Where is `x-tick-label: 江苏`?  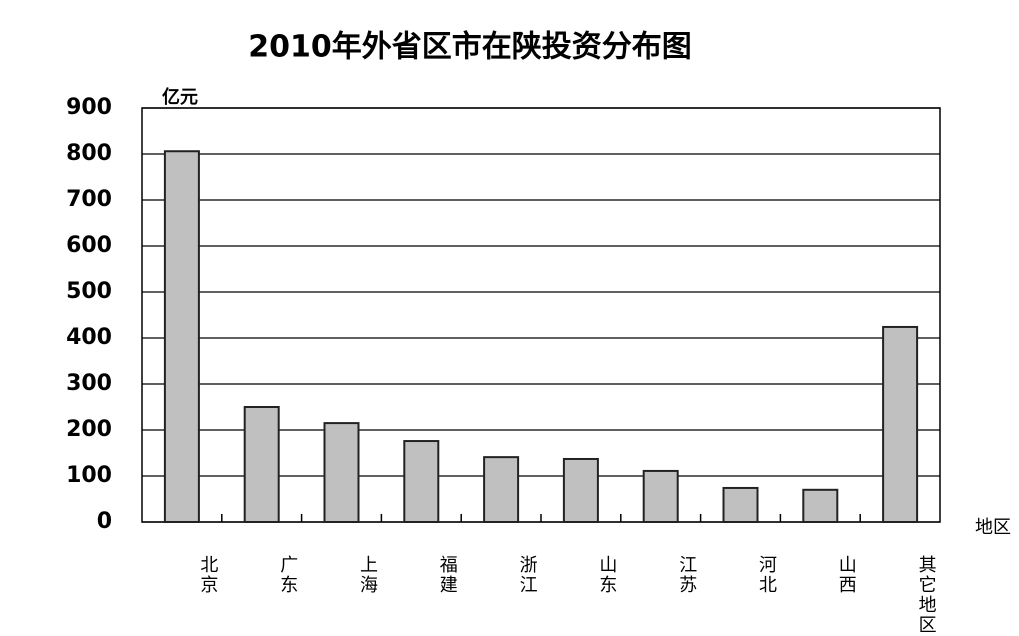 x-tick-label: 江苏 is located at coordinates (686, 575).